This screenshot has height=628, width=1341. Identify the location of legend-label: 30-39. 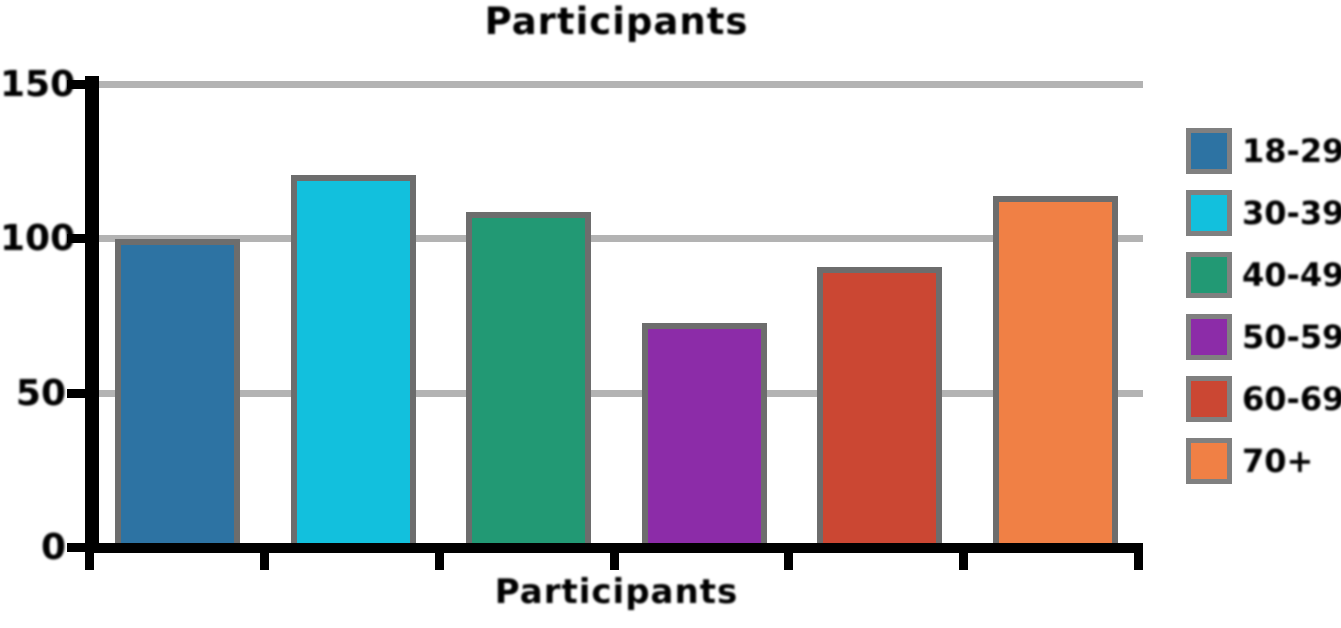
(1291, 213).